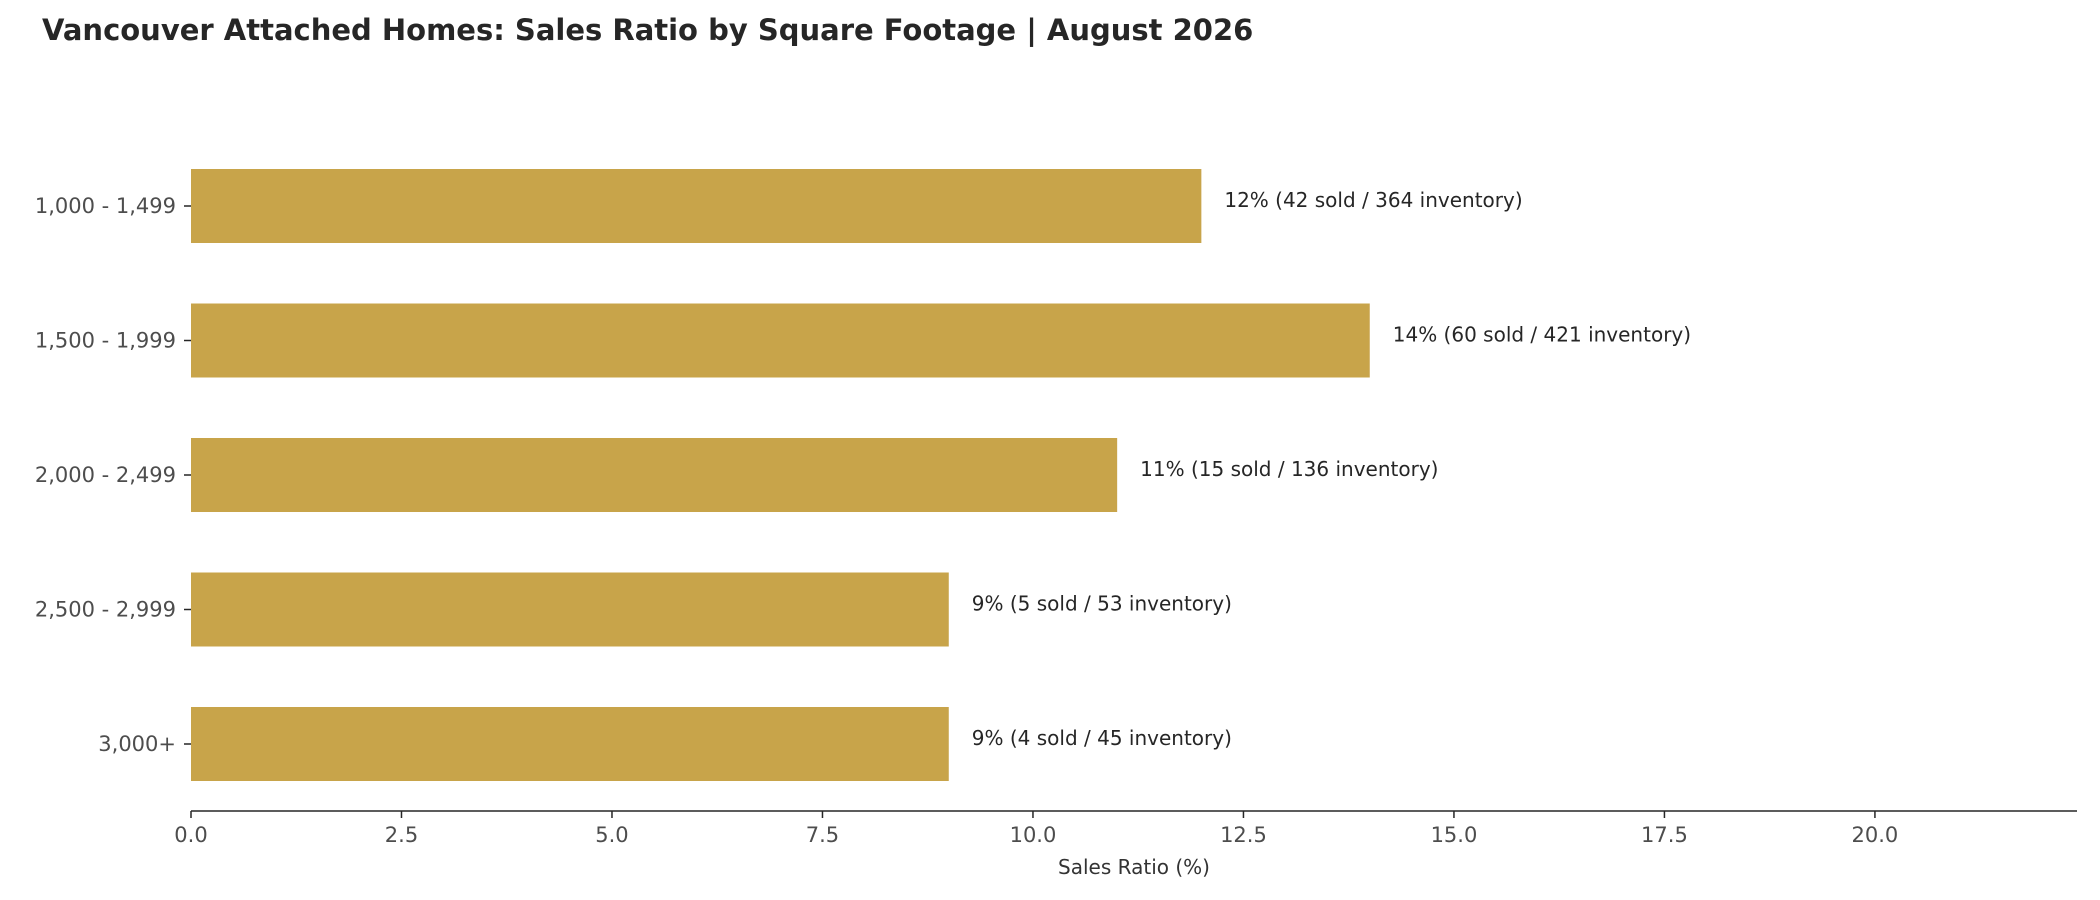 The height and width of the screenshot is (900, 2100). I want to click on x-tick-label: 10.0, so click(1033, 835).